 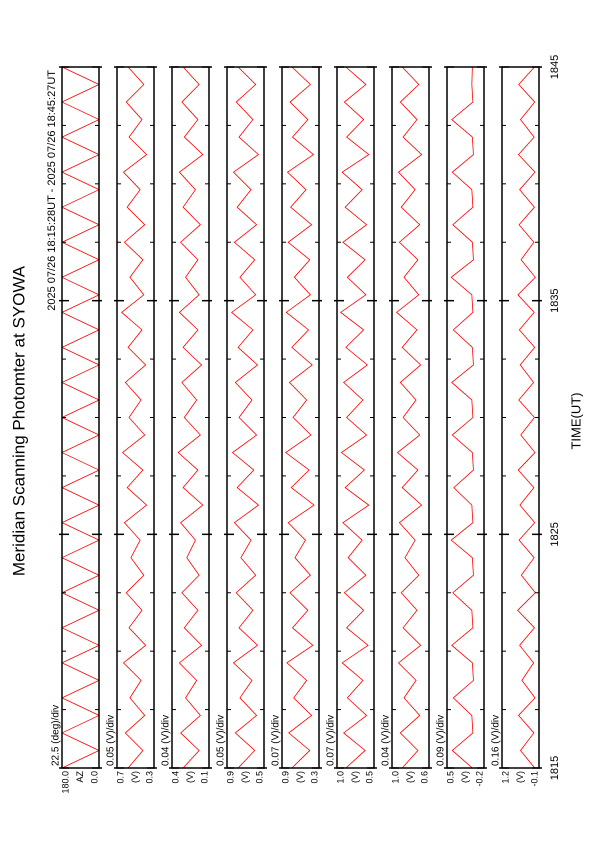 What do you see at coordinates (424, 777) in the screenshot?
I see `y-tick-label: 0.6` at bounding box center [424, 777].